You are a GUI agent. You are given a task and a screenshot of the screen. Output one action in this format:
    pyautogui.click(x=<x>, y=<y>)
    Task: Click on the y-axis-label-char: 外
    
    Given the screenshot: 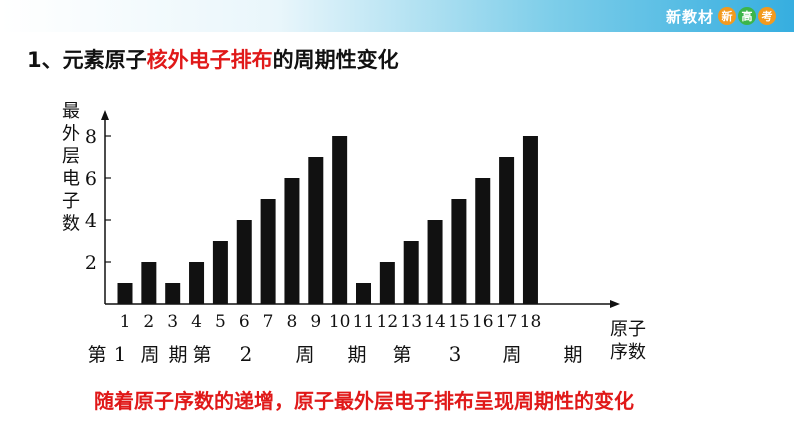 What is the action you would take?
    pyautogui.click(x=71, y=134)
    